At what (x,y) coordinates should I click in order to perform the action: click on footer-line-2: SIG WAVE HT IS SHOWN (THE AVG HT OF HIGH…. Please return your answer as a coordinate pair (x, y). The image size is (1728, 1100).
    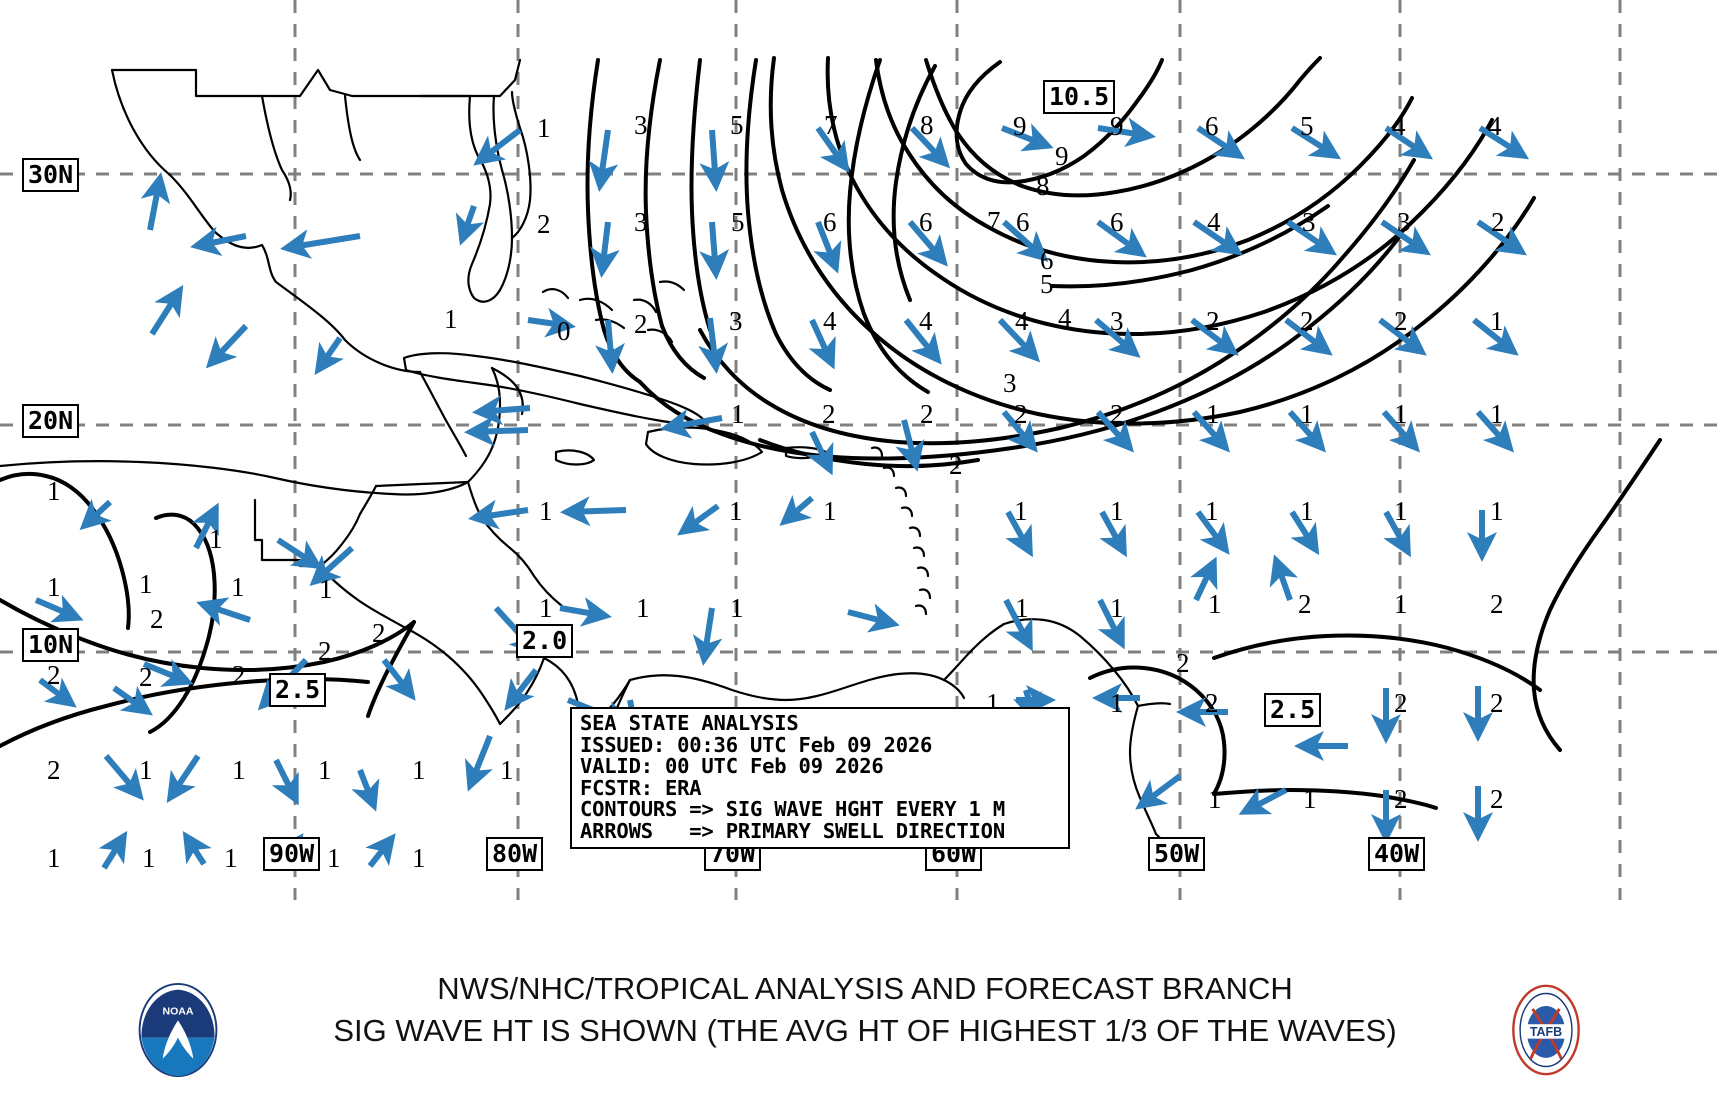
    Looking at the image, I should click on (865, 1030).